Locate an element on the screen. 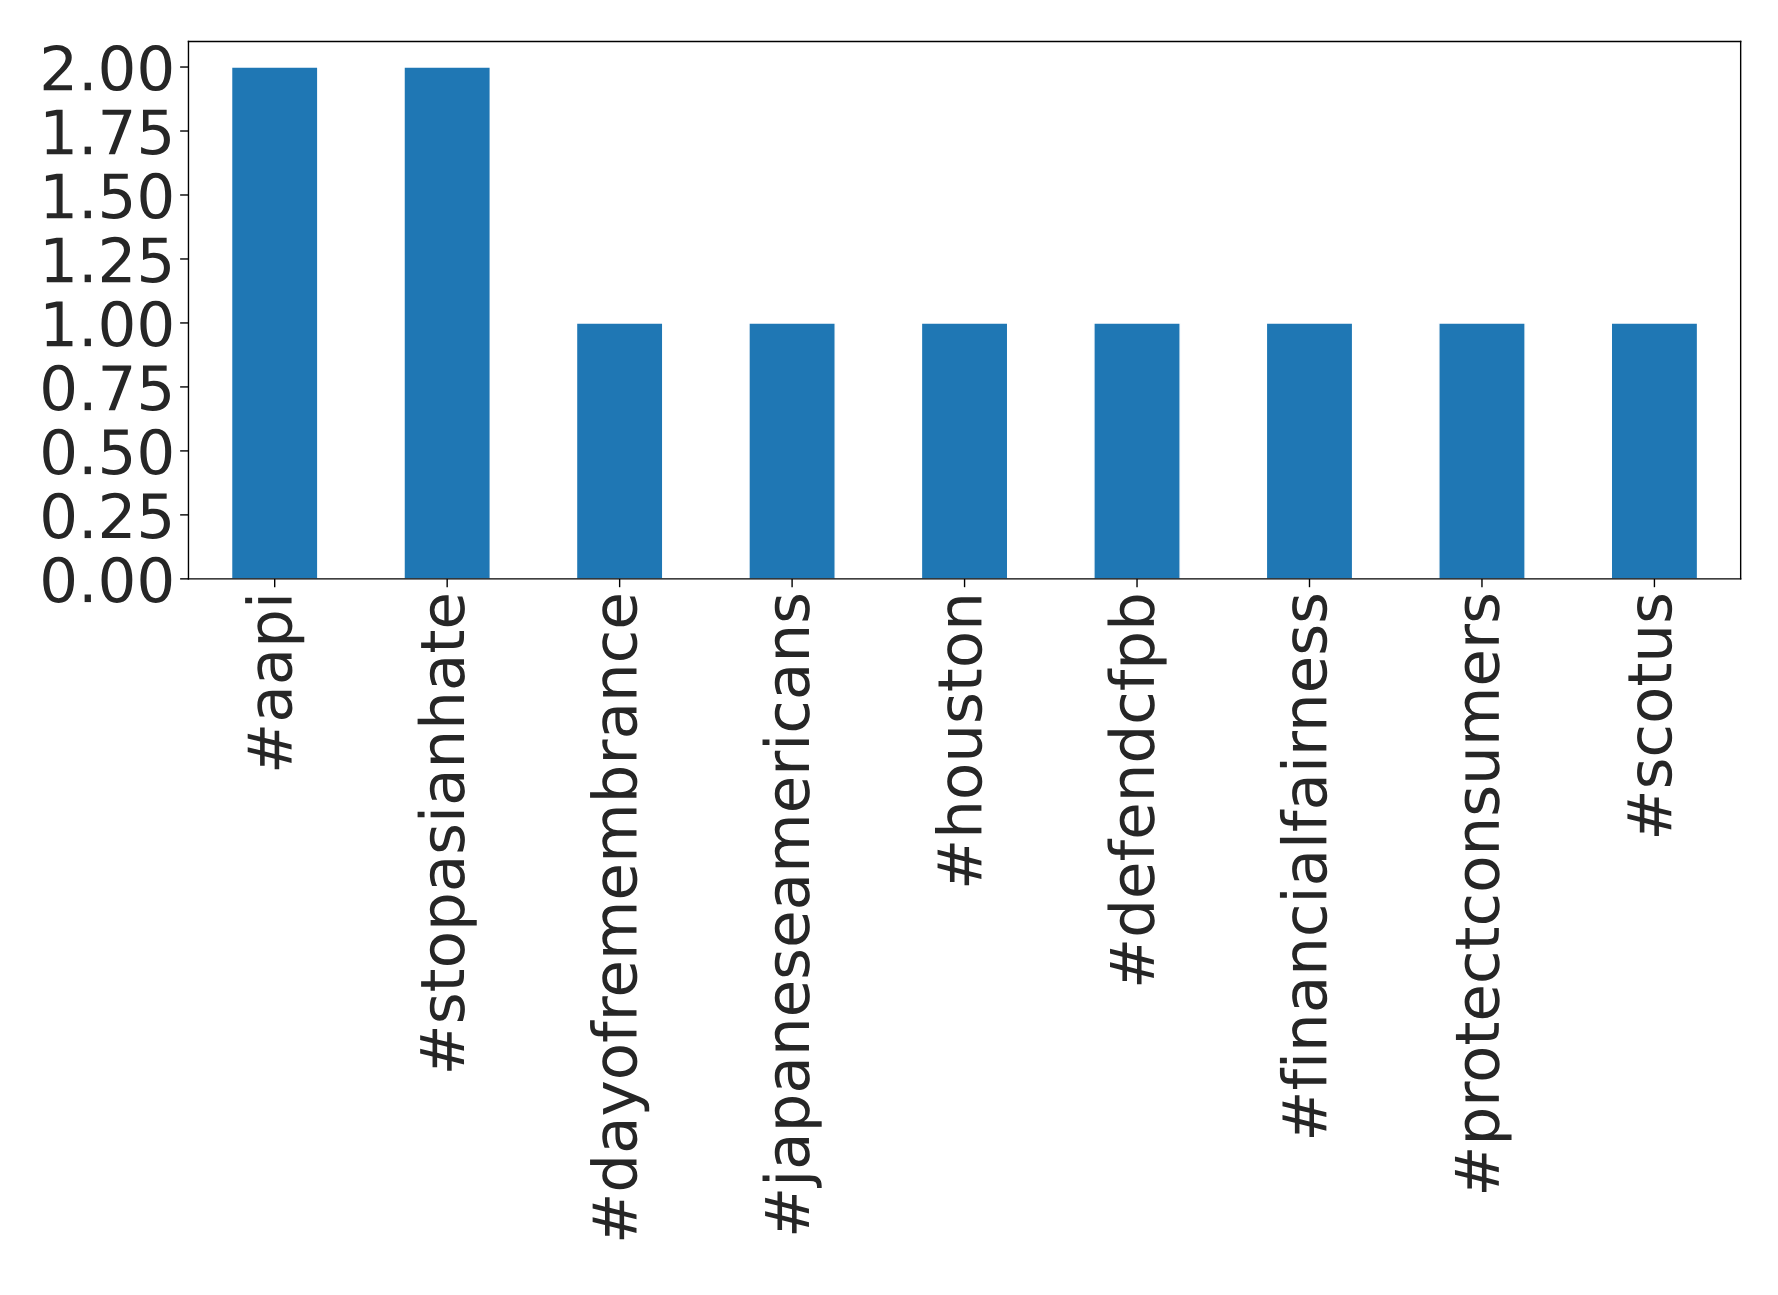 This screenshot has width=1778, height=1295. y-tick-label: 0.00 is located at coordinates (107, 579).